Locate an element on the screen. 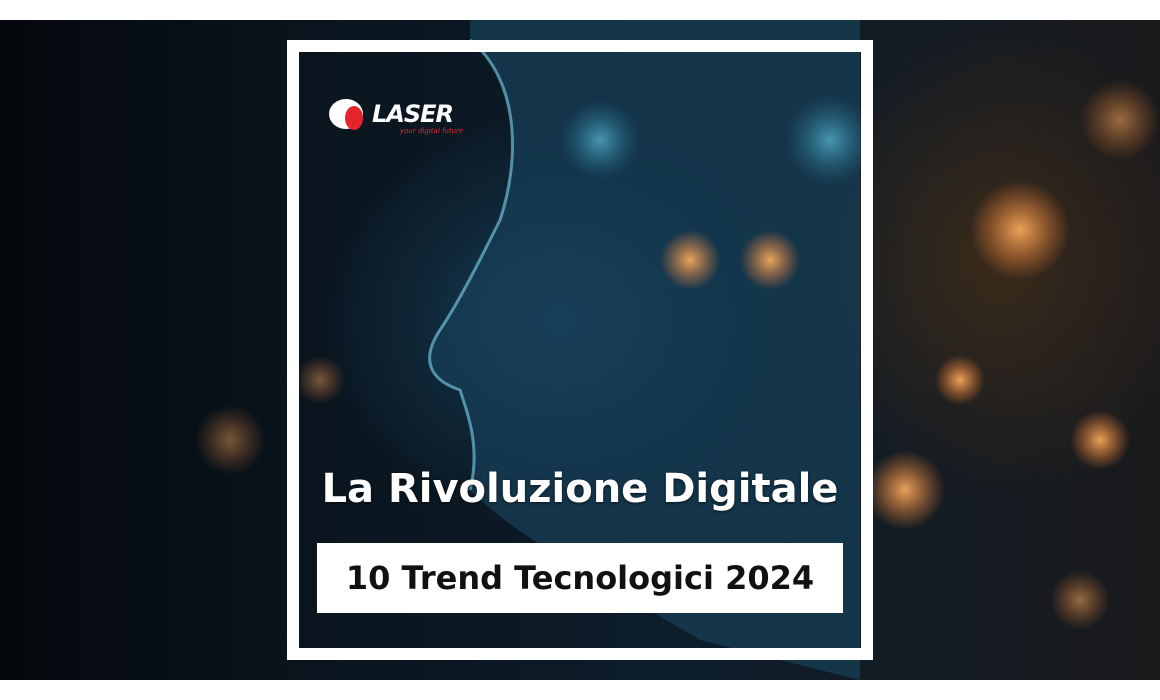 The image size is (1160, 700). logo-name: LASER is located at coordinates (413, 114).